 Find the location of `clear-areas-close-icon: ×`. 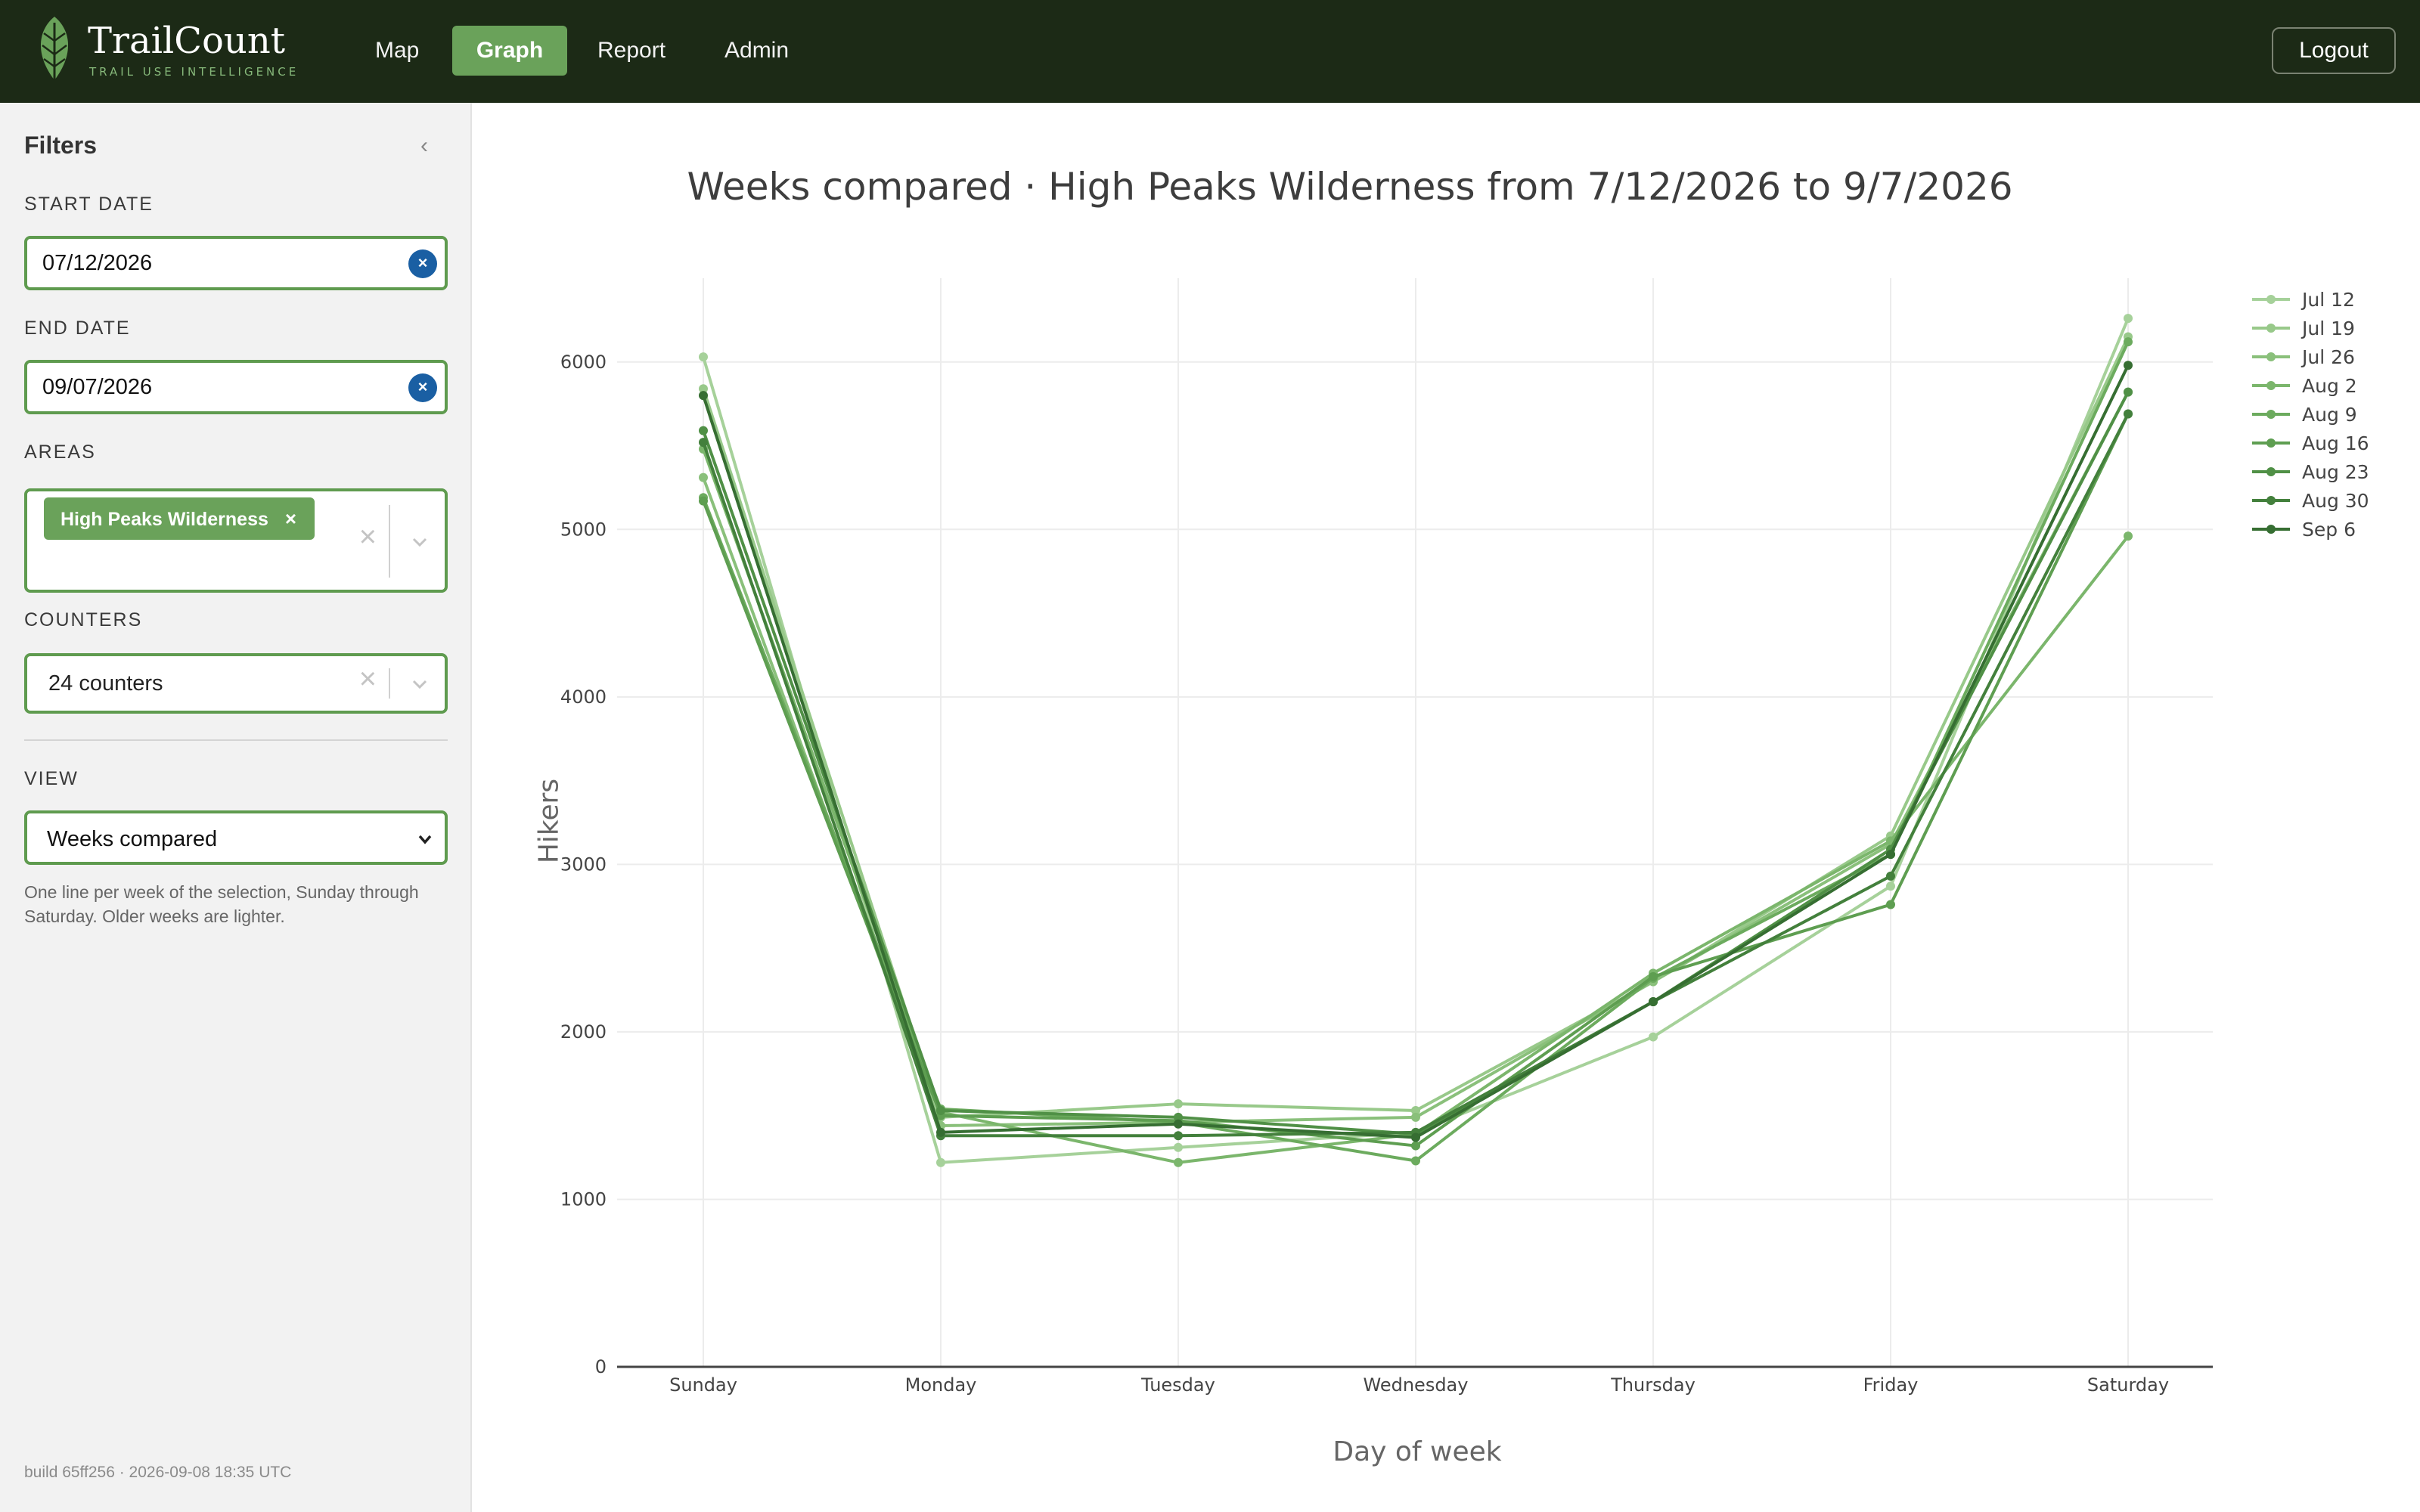

clear-areas-close-icon: × is located at coordinates (367, 536).